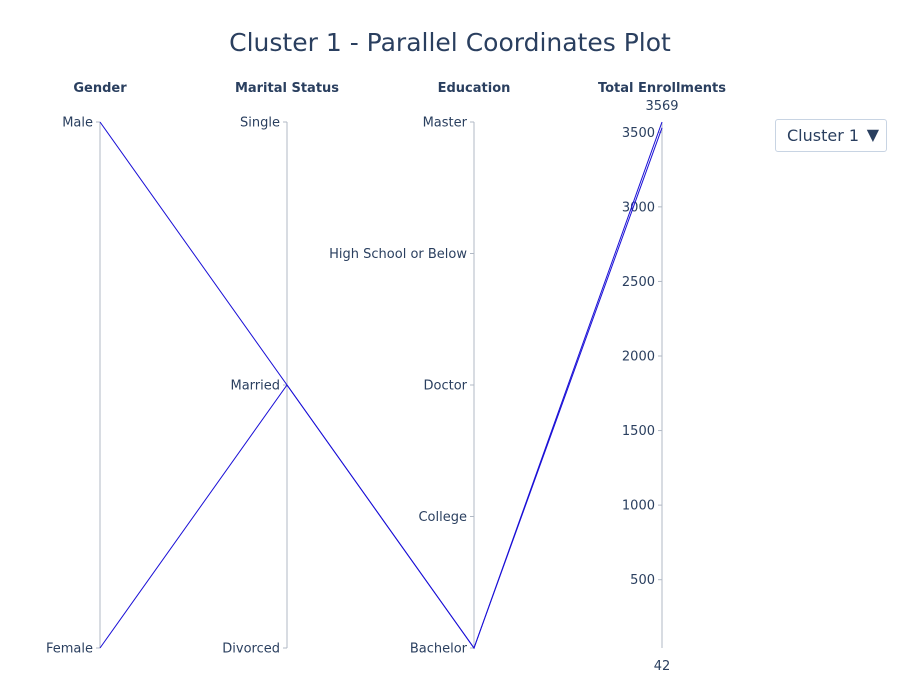 The image size is (900, 700). What do you see at coordinates (255, 386) in the screenshot?
I see `tick-label-married: Married` at bounding box center [255, 386].